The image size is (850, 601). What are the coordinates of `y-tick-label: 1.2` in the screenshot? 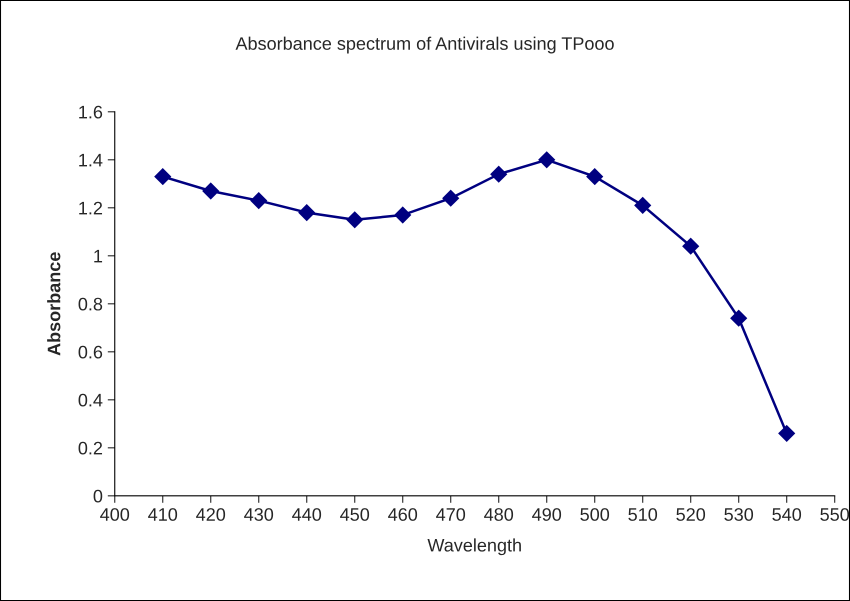 It's located at (90, 208).